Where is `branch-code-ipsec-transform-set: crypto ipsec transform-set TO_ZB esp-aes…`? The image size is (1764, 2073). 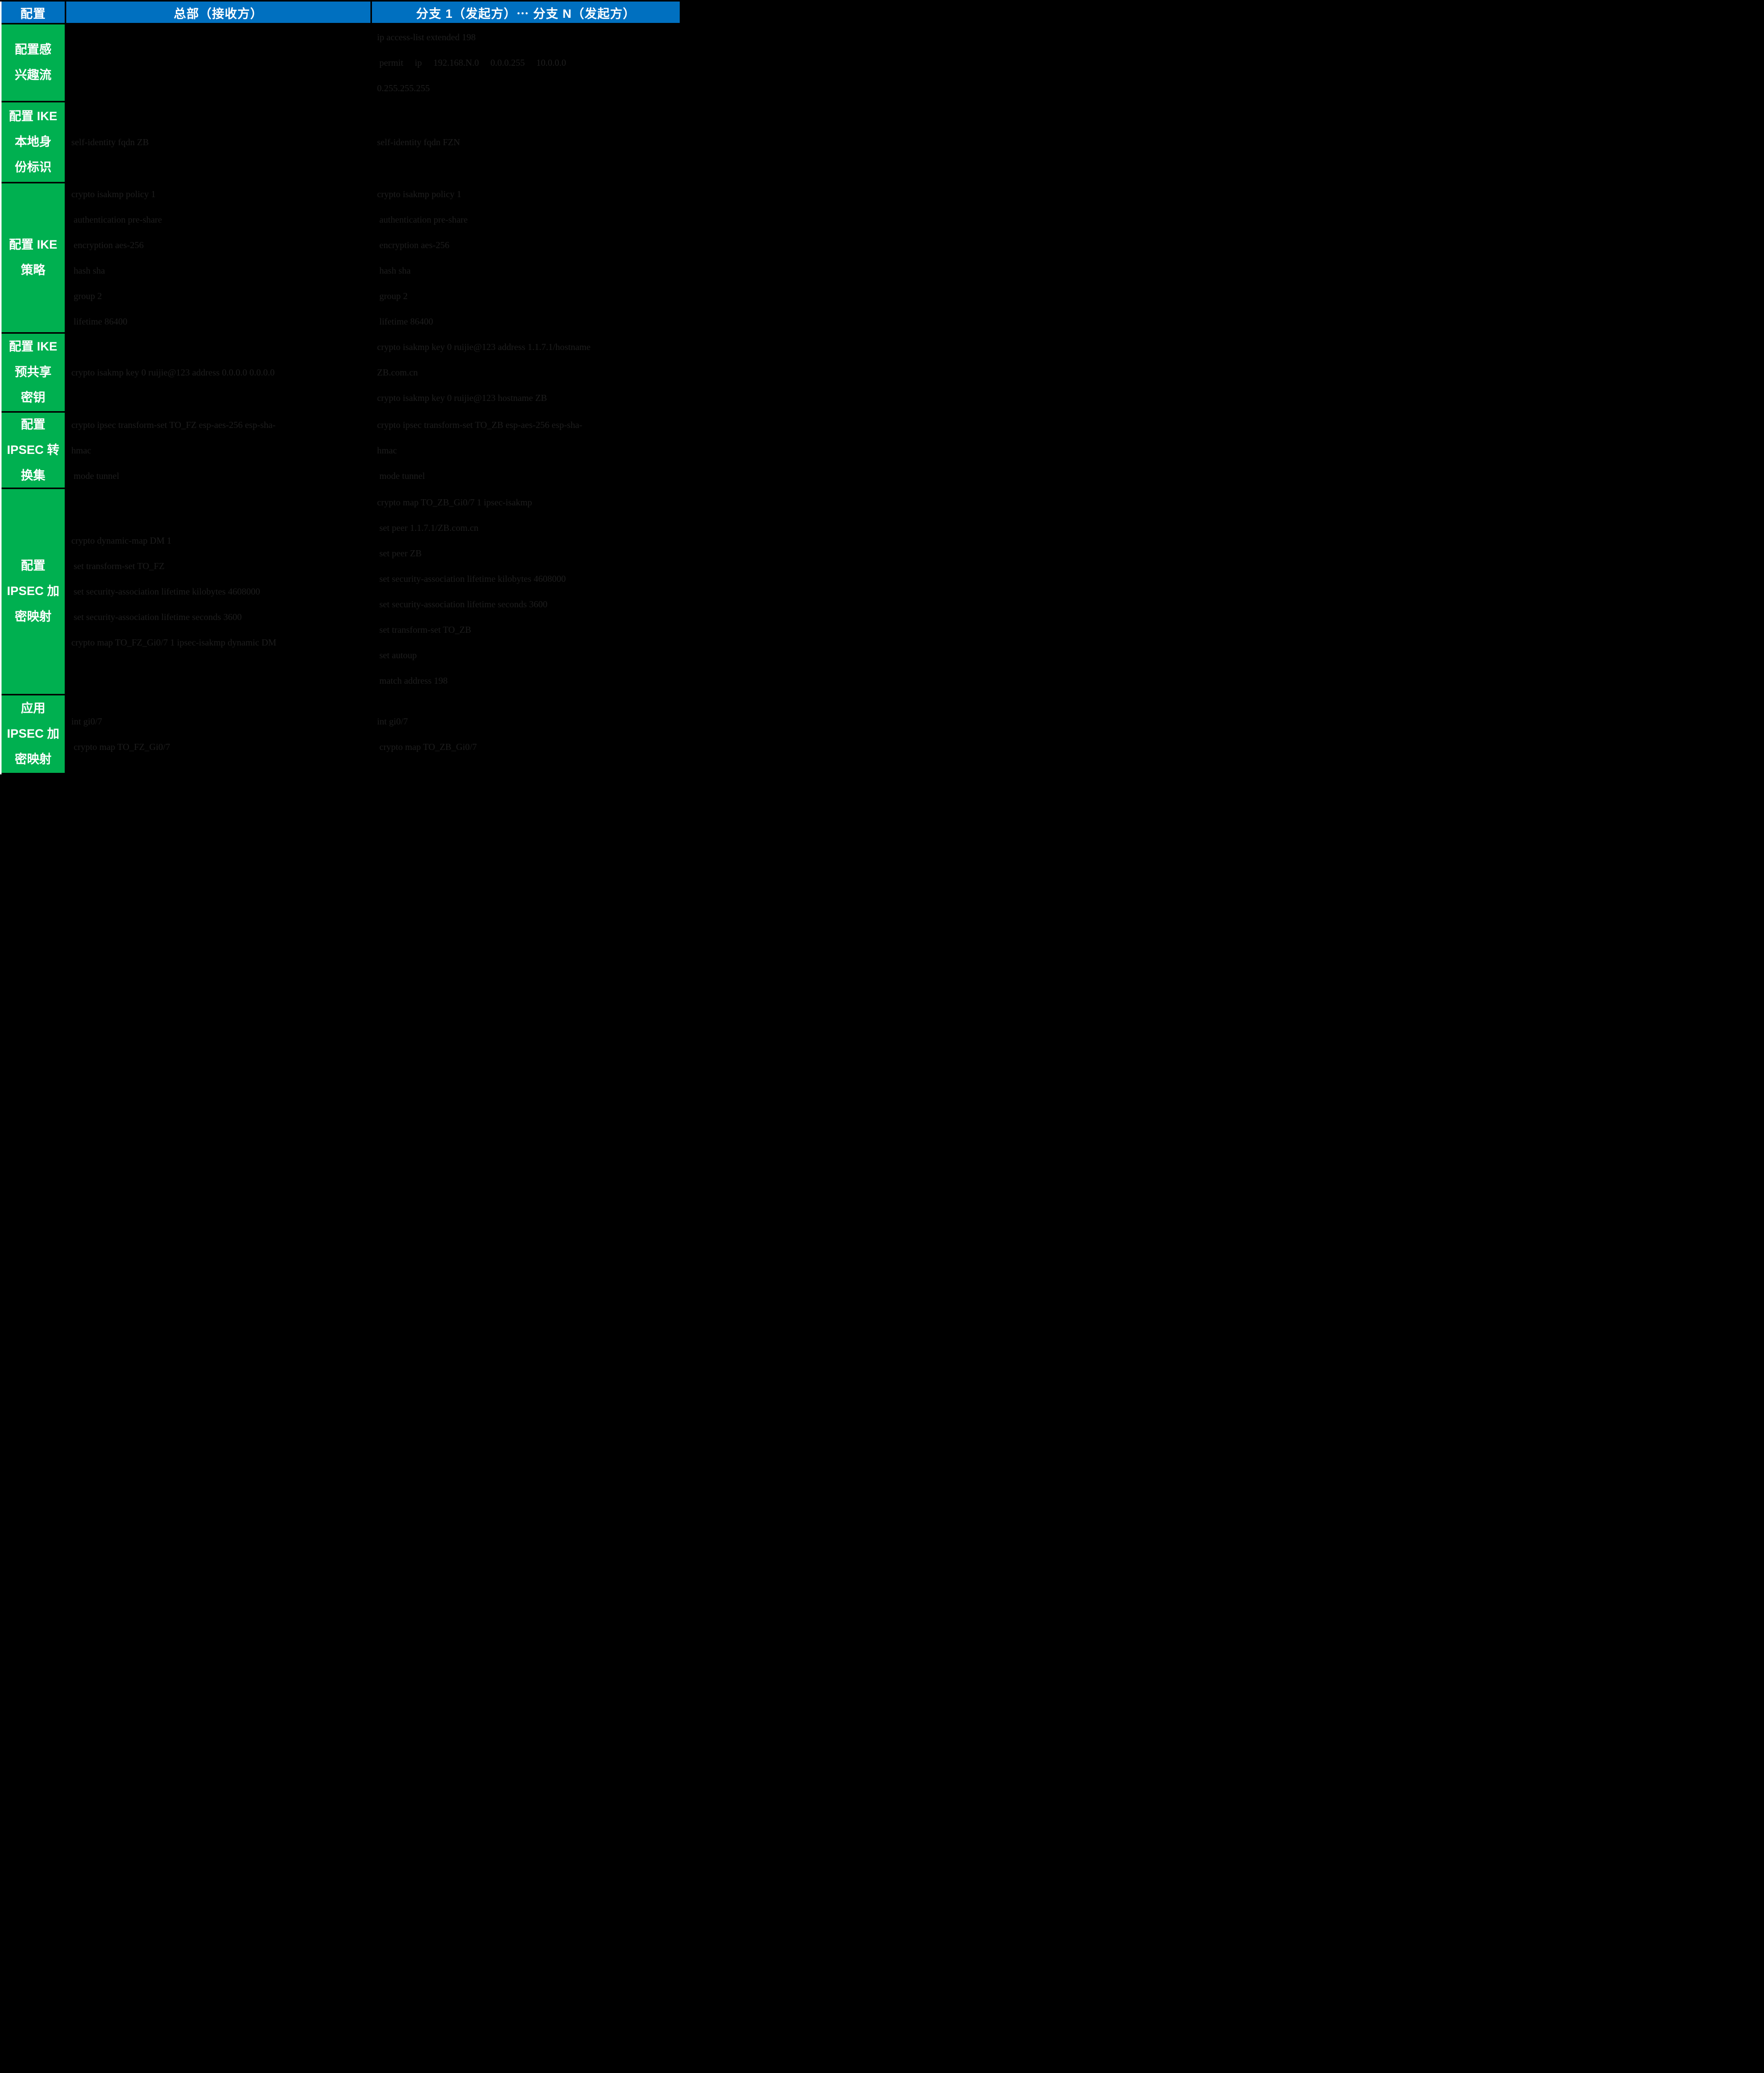 branch-code-ipsec-transform-set: crypto ipsec transform-set TO_ZB esp-aes… is located at coordinates (526, 450).